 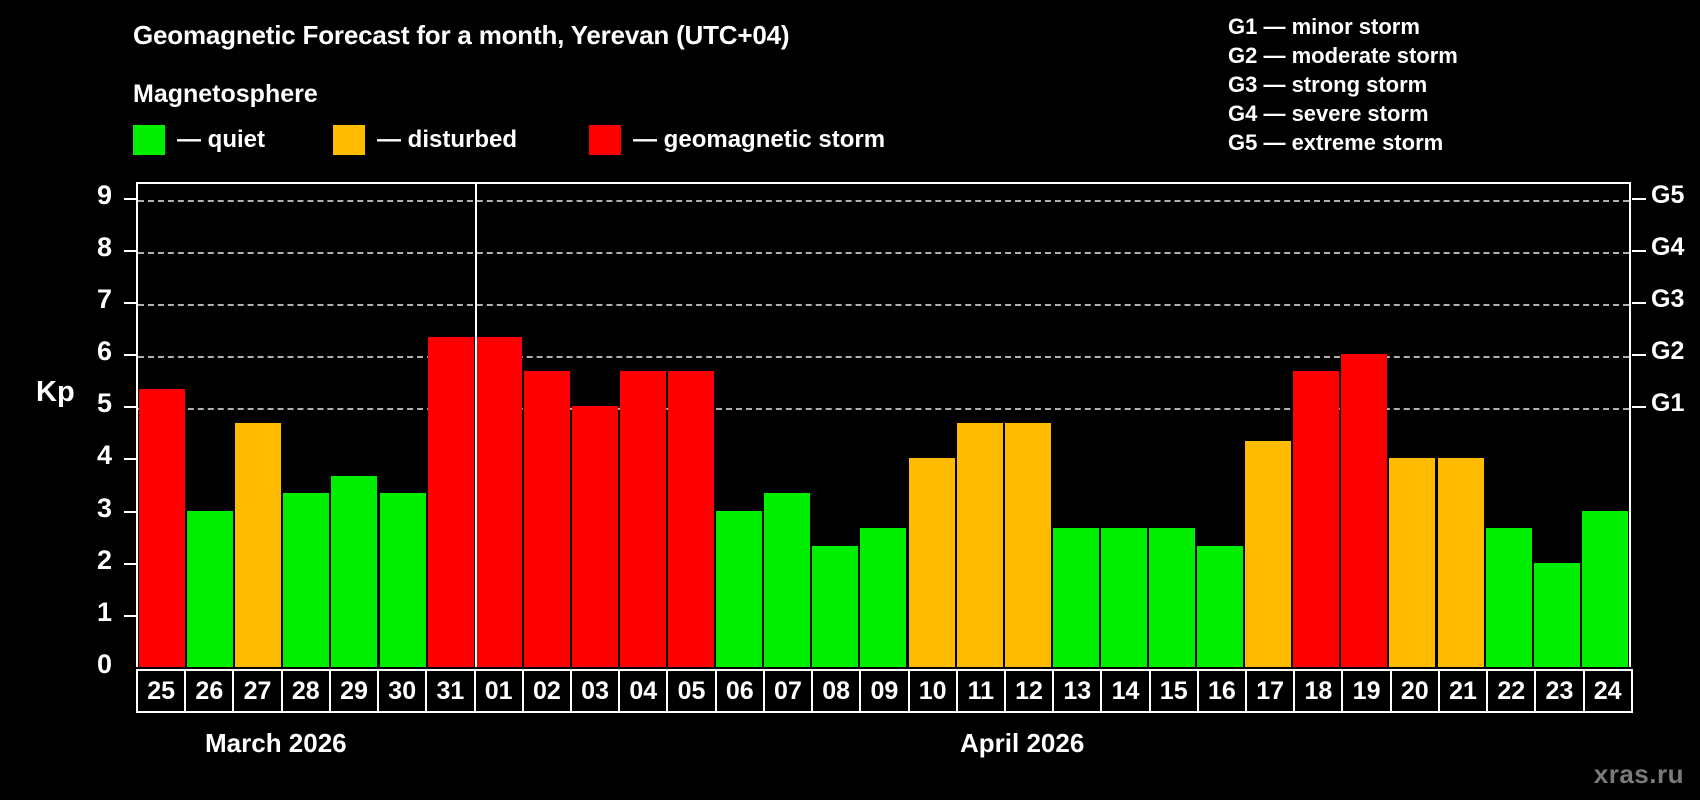 What do you see at coordinates (1328, 84) in the screenshot?
I see `g-legend-row-3: G3 — strong storm` at bounding box center [1328, 84].